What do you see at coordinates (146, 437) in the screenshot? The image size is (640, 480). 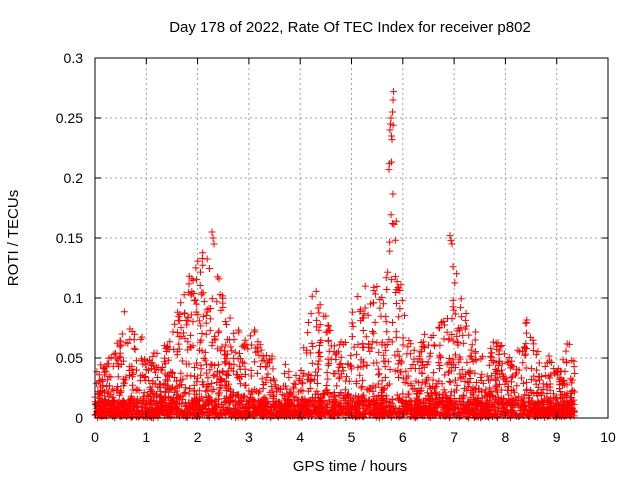 I see `x-tick-label: 1` at bounding box center [146, 437].